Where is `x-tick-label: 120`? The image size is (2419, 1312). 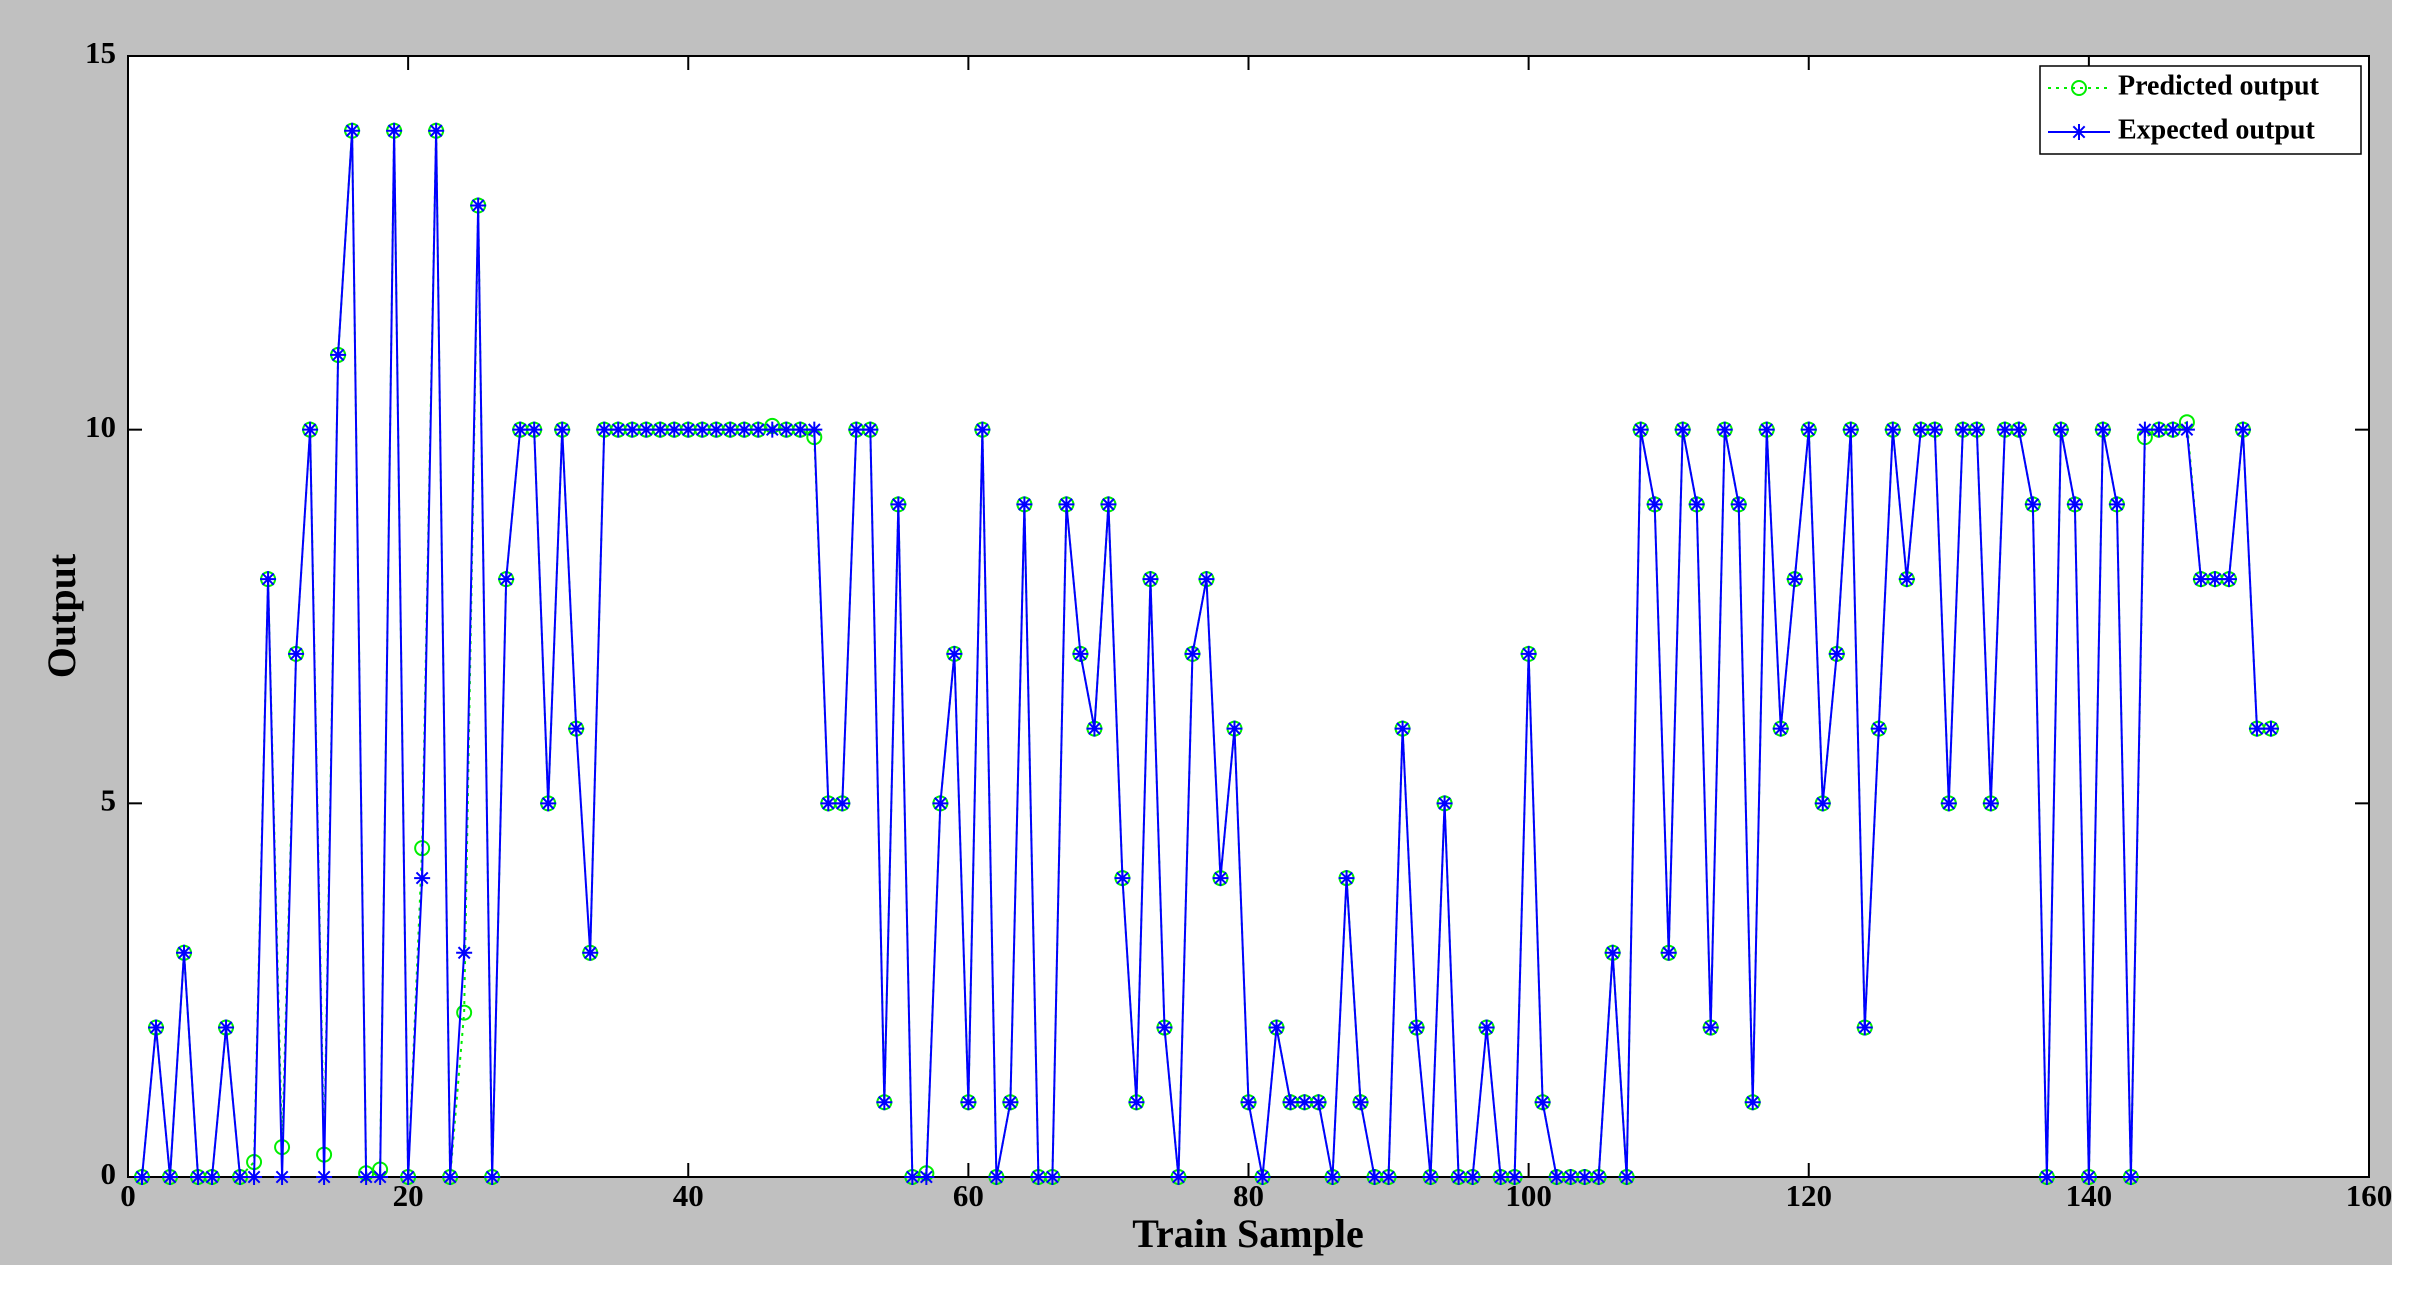
x-tick-label: 120 is located at coordinates (1809, 1195).